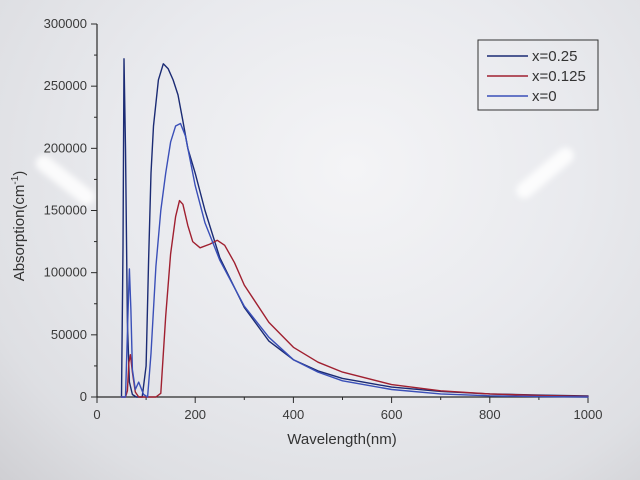 This screenshot has height=480, width=640. What do you see at coordinates (294, 414) in the screenshot?
I see `x-tick-label: 400` at bounding box center [294, 414].